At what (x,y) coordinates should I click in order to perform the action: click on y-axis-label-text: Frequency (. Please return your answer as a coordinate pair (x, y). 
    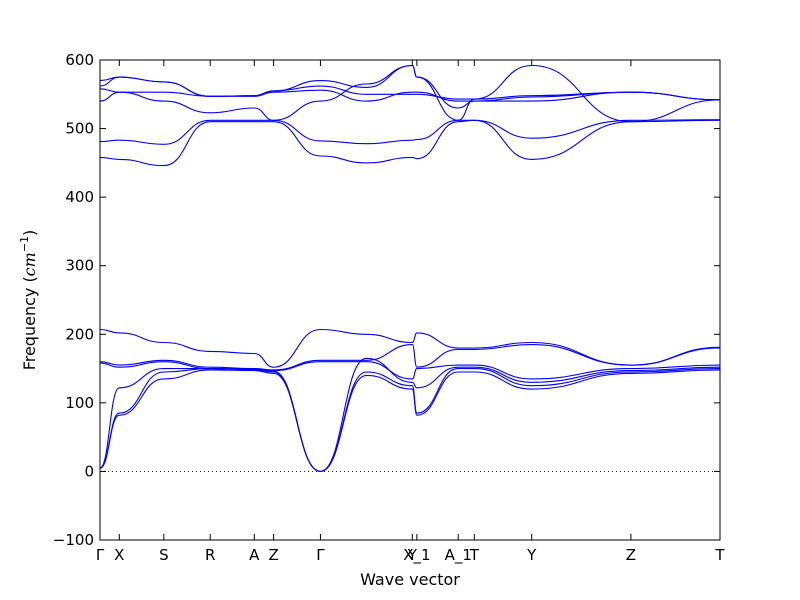
    Looking at the image, I should click on (29, 323).